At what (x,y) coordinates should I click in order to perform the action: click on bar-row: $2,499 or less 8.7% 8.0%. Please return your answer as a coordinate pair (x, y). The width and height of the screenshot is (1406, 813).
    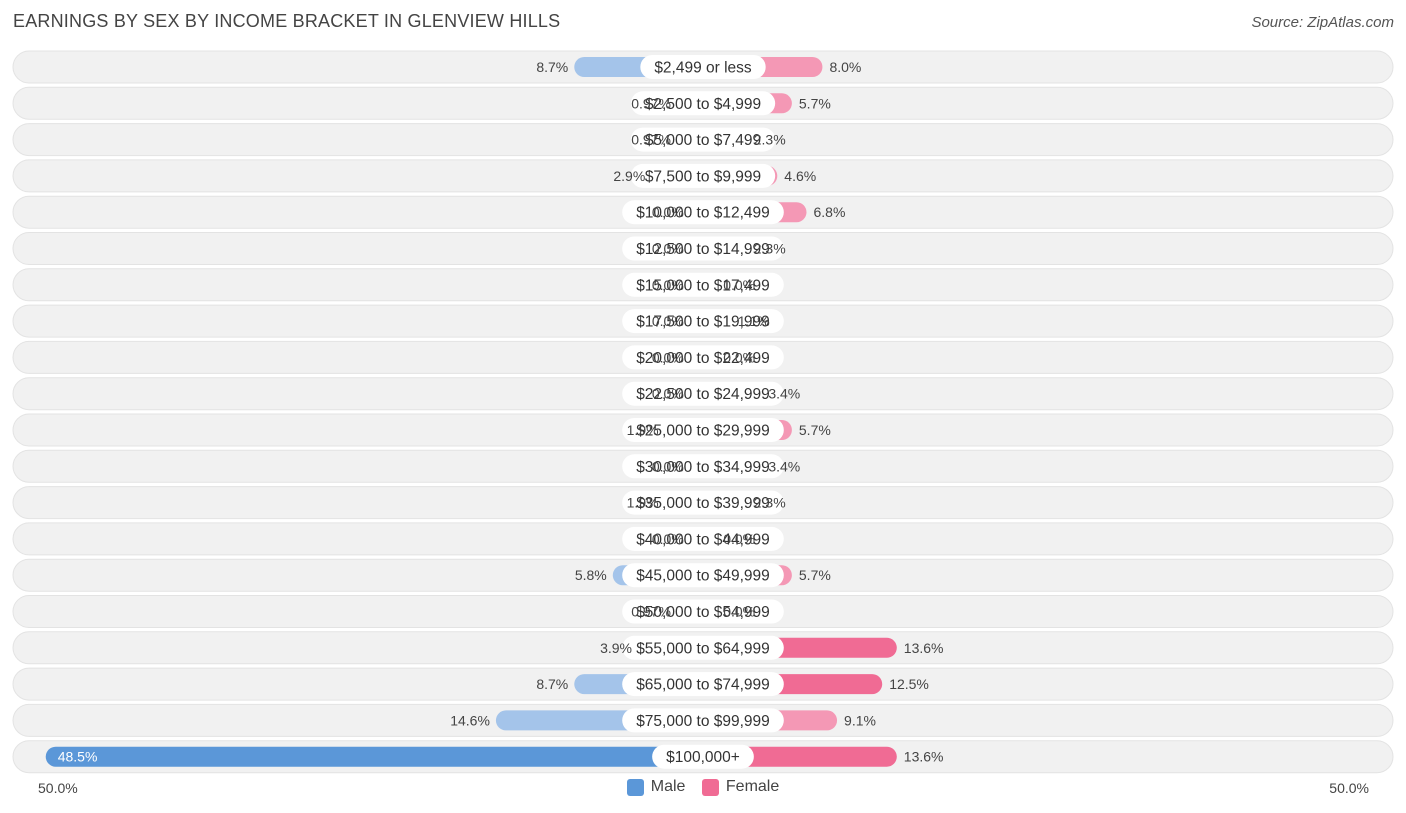
    Looking at the image, I should click on (703, 67).